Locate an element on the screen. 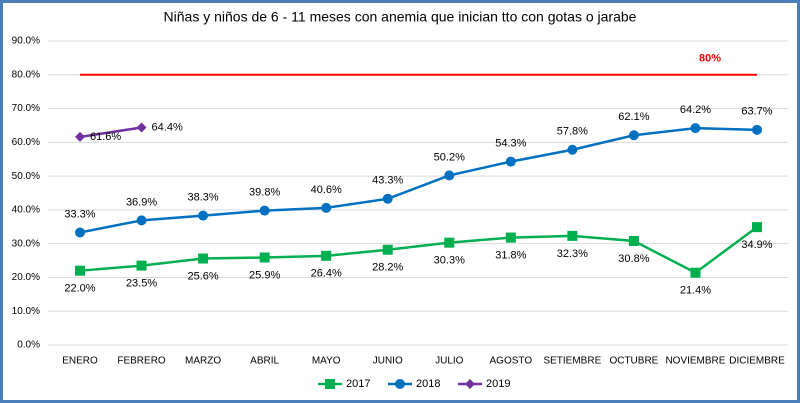  x-tick-label: FEBRERO is located at coordinates (141, 361).